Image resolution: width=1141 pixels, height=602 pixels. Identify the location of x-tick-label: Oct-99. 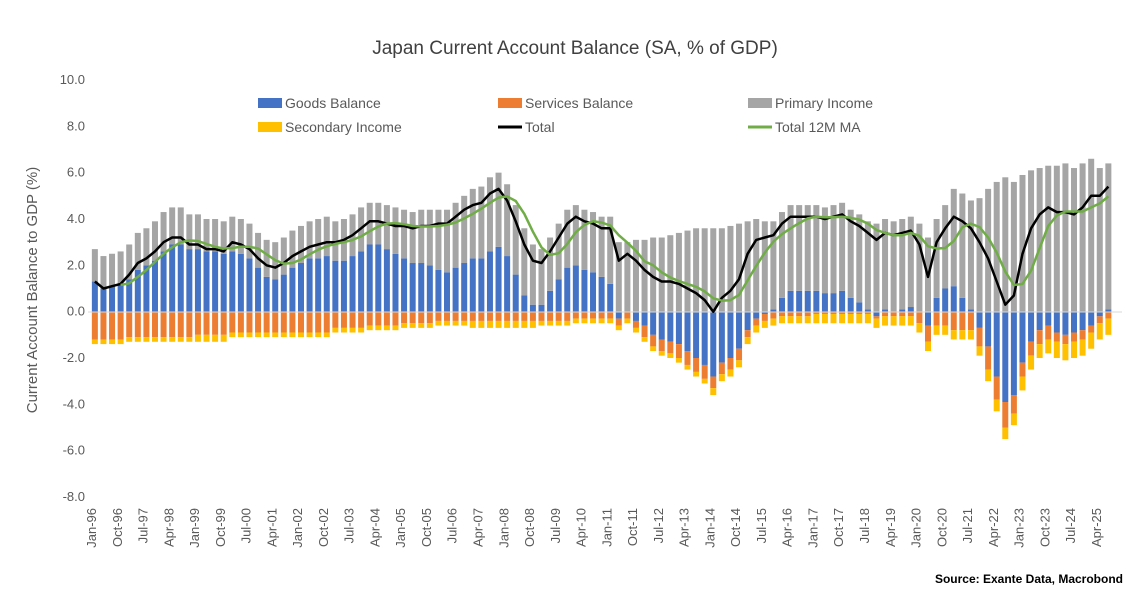
(220, 527).